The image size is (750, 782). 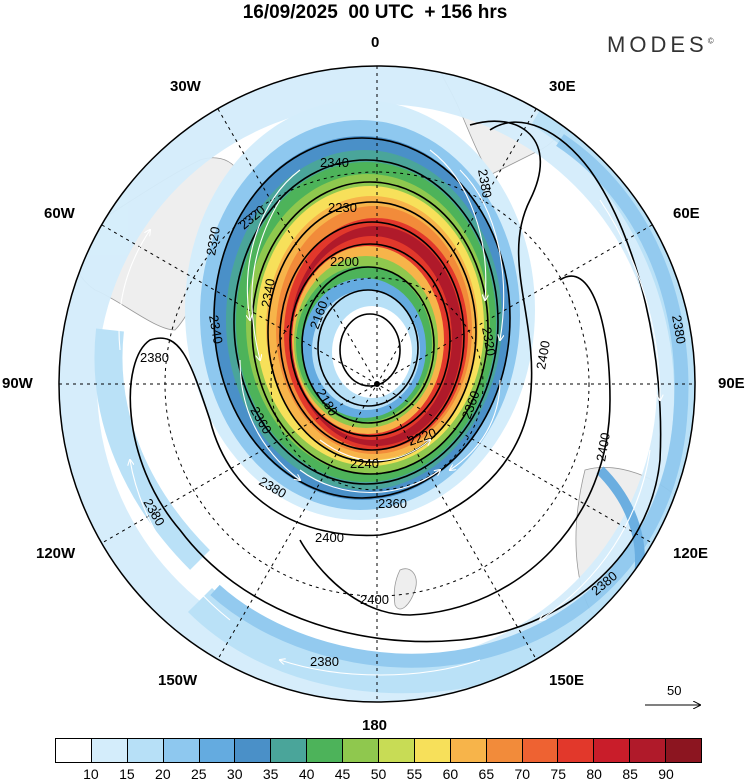 I want to click on colorbar-tick-label: 90, so click(x=666, y=774).